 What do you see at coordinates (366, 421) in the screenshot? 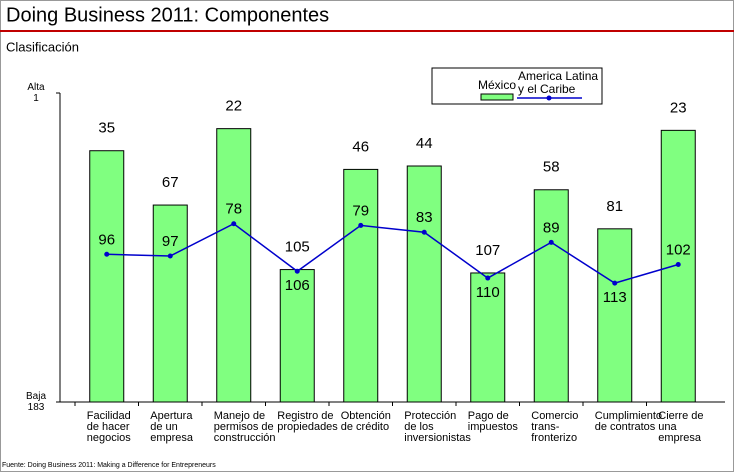
I see `x-tick-label: Obtención de crédito` at bounding box center [366, 421].